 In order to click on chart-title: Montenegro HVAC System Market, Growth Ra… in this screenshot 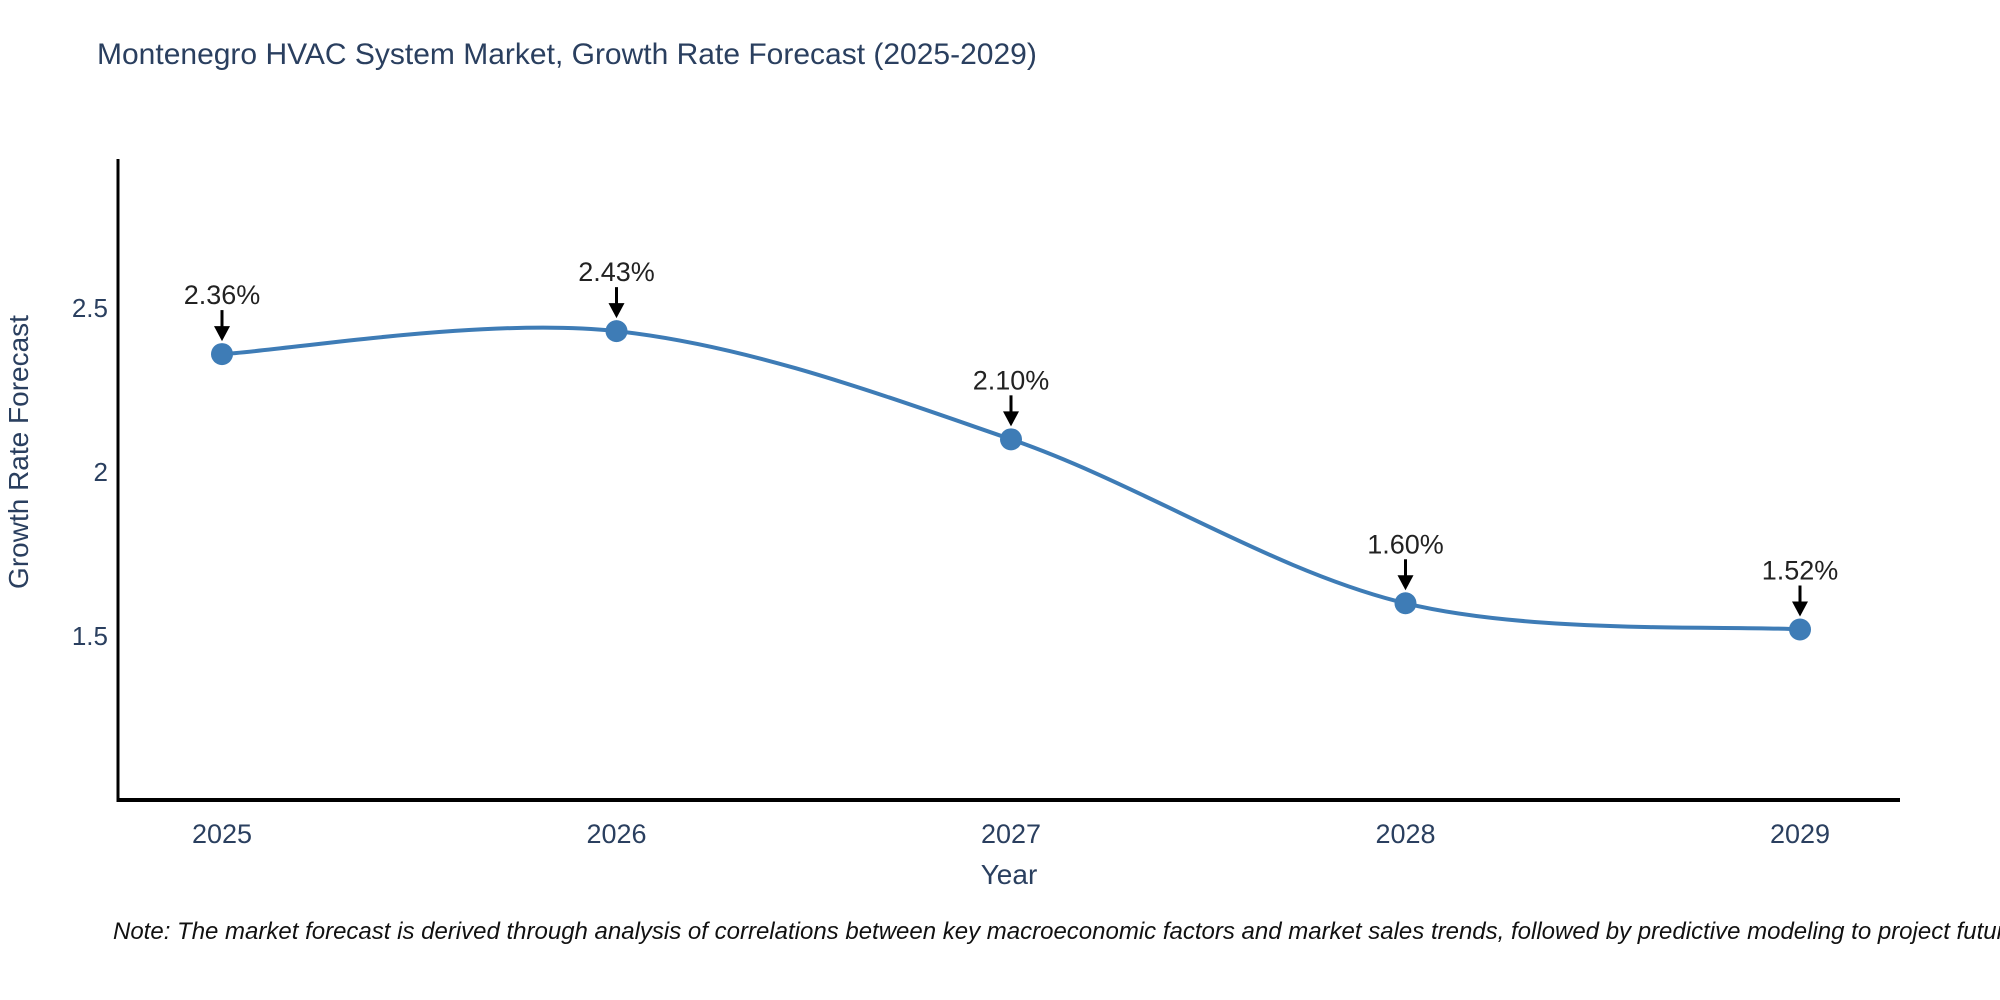, I will do `click(567, 54)`.